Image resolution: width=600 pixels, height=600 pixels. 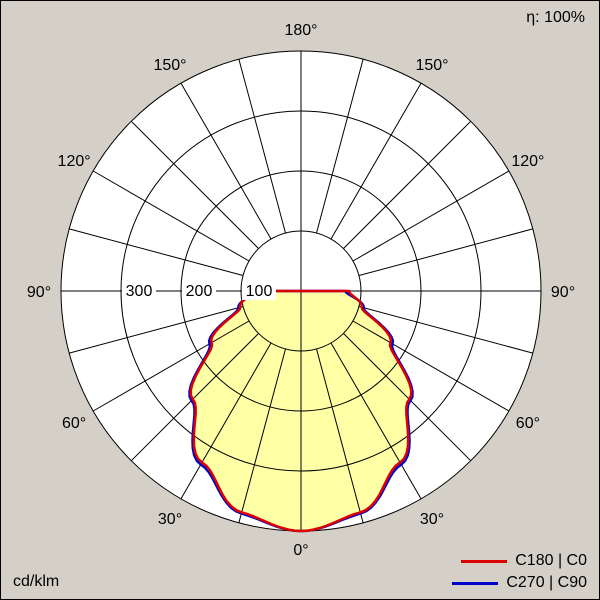 I want to click on legend-item-c270-c90: C270 | C90, so click(x=519, y=583).